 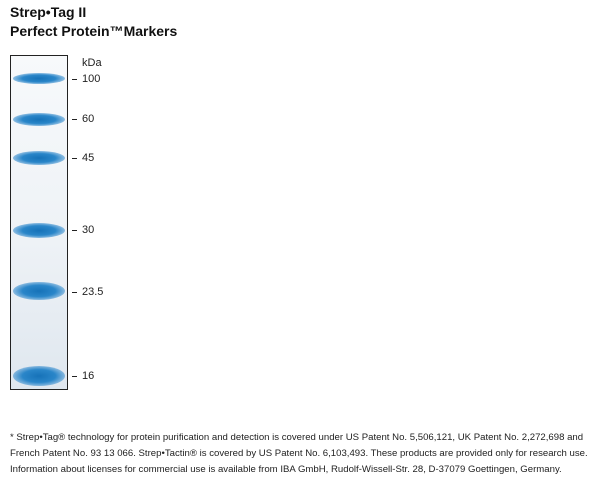 I want to click on marker-label: 60, so click(x=88, y=119).